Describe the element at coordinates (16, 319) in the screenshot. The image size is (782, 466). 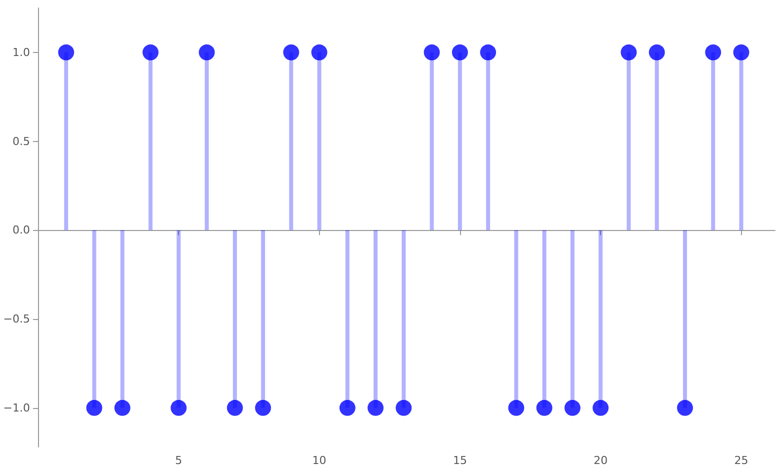
I see `y-tick-label: −0.5` at that location.